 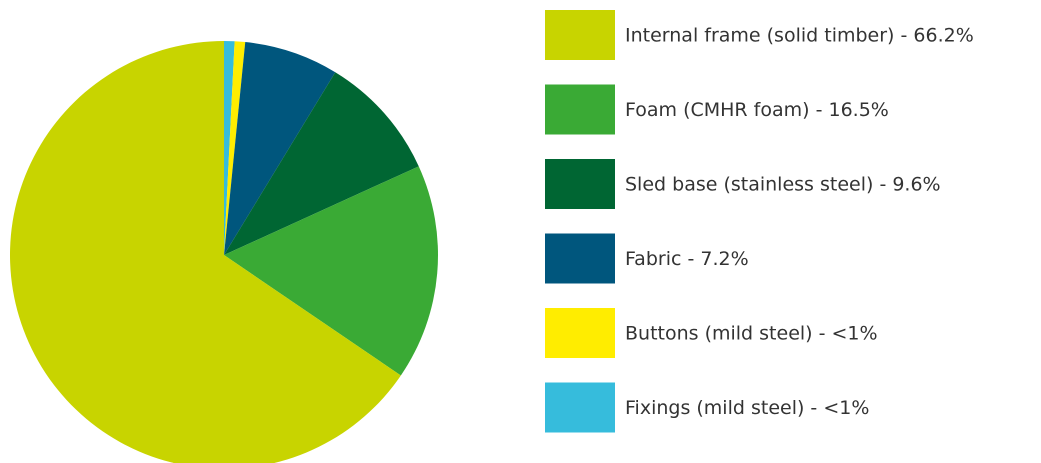 What do you see at coordinates (687, 259) in the screenshot?
I see `legend-label: Fabric - 7.2%` at bounding box center [687, 259].